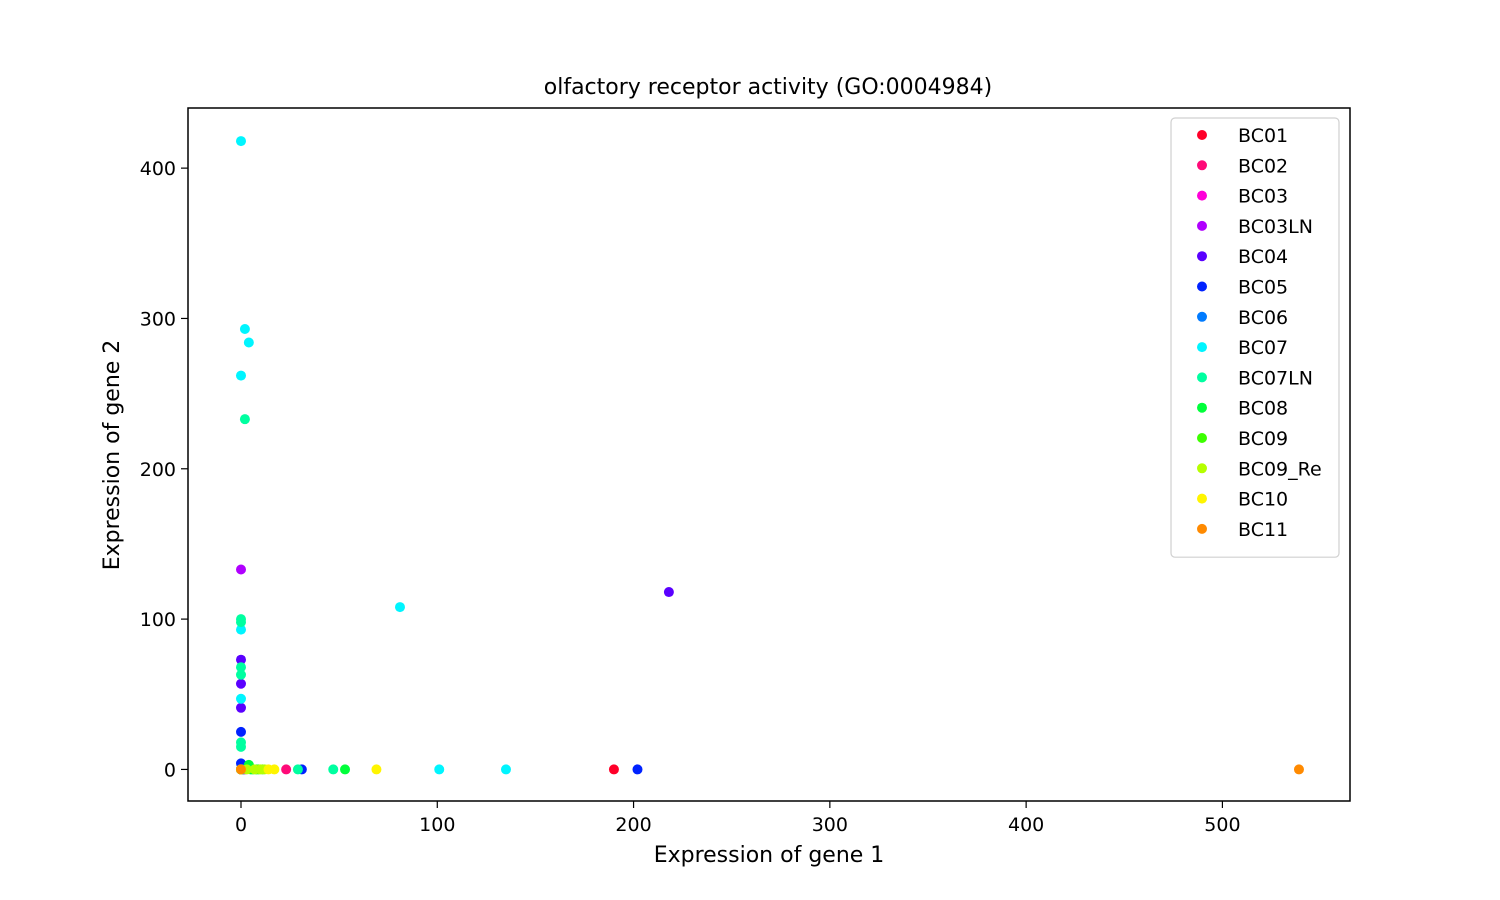 The width and height of the screenshot is (1500, 900). Describe the element at coordinates (1263, 166) in the screenshot. I see `legend-label: BC02` at that location.